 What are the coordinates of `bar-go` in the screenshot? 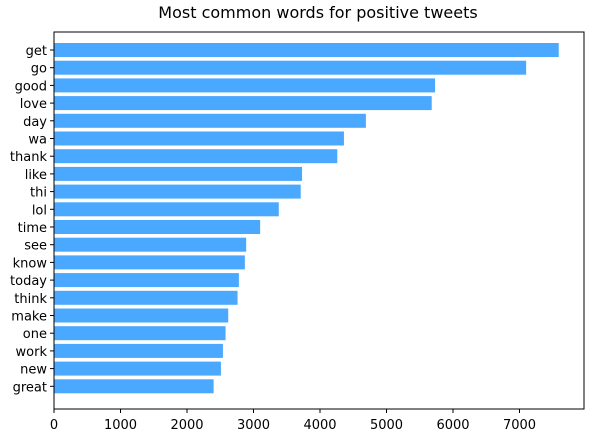 It's located at (290, 67).